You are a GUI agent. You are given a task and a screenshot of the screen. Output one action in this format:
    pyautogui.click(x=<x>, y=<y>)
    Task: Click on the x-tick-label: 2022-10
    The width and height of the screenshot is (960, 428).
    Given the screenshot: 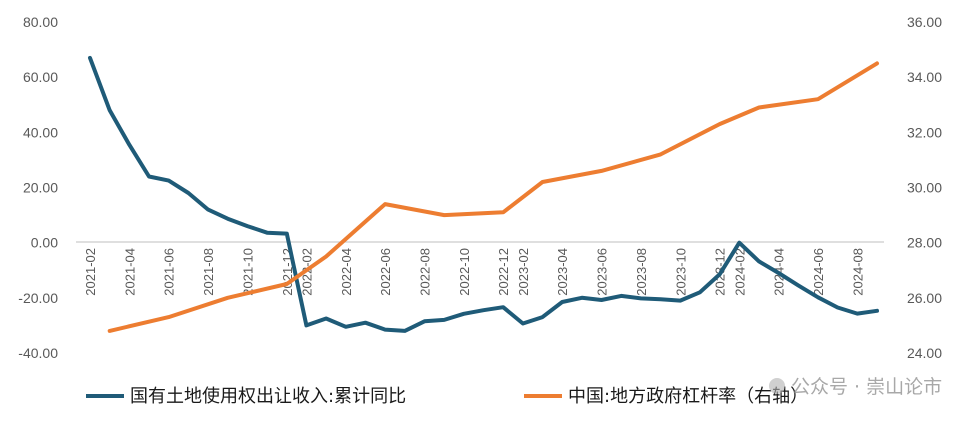 What is the action you would take?
    pyautogui.click(x=464, y=272)
    